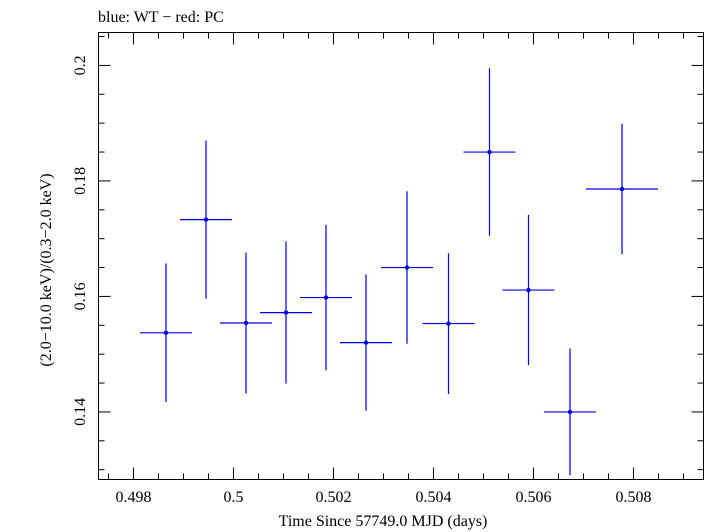  Describe the element at coordinates (80, 296) in the screenshot. I see `y-tick-label: 0.16` at that location.